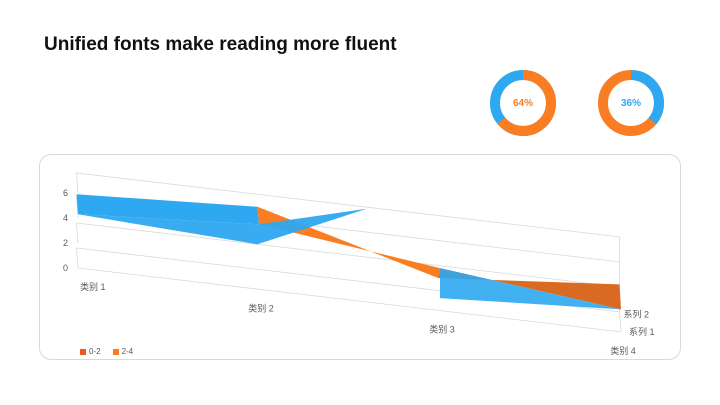 The height and width of the screenshot is (405, 720). Describe the element at coordinates (637, 313) in the screenshot. I see `series-axis-label-2: 系列 2` at that location.